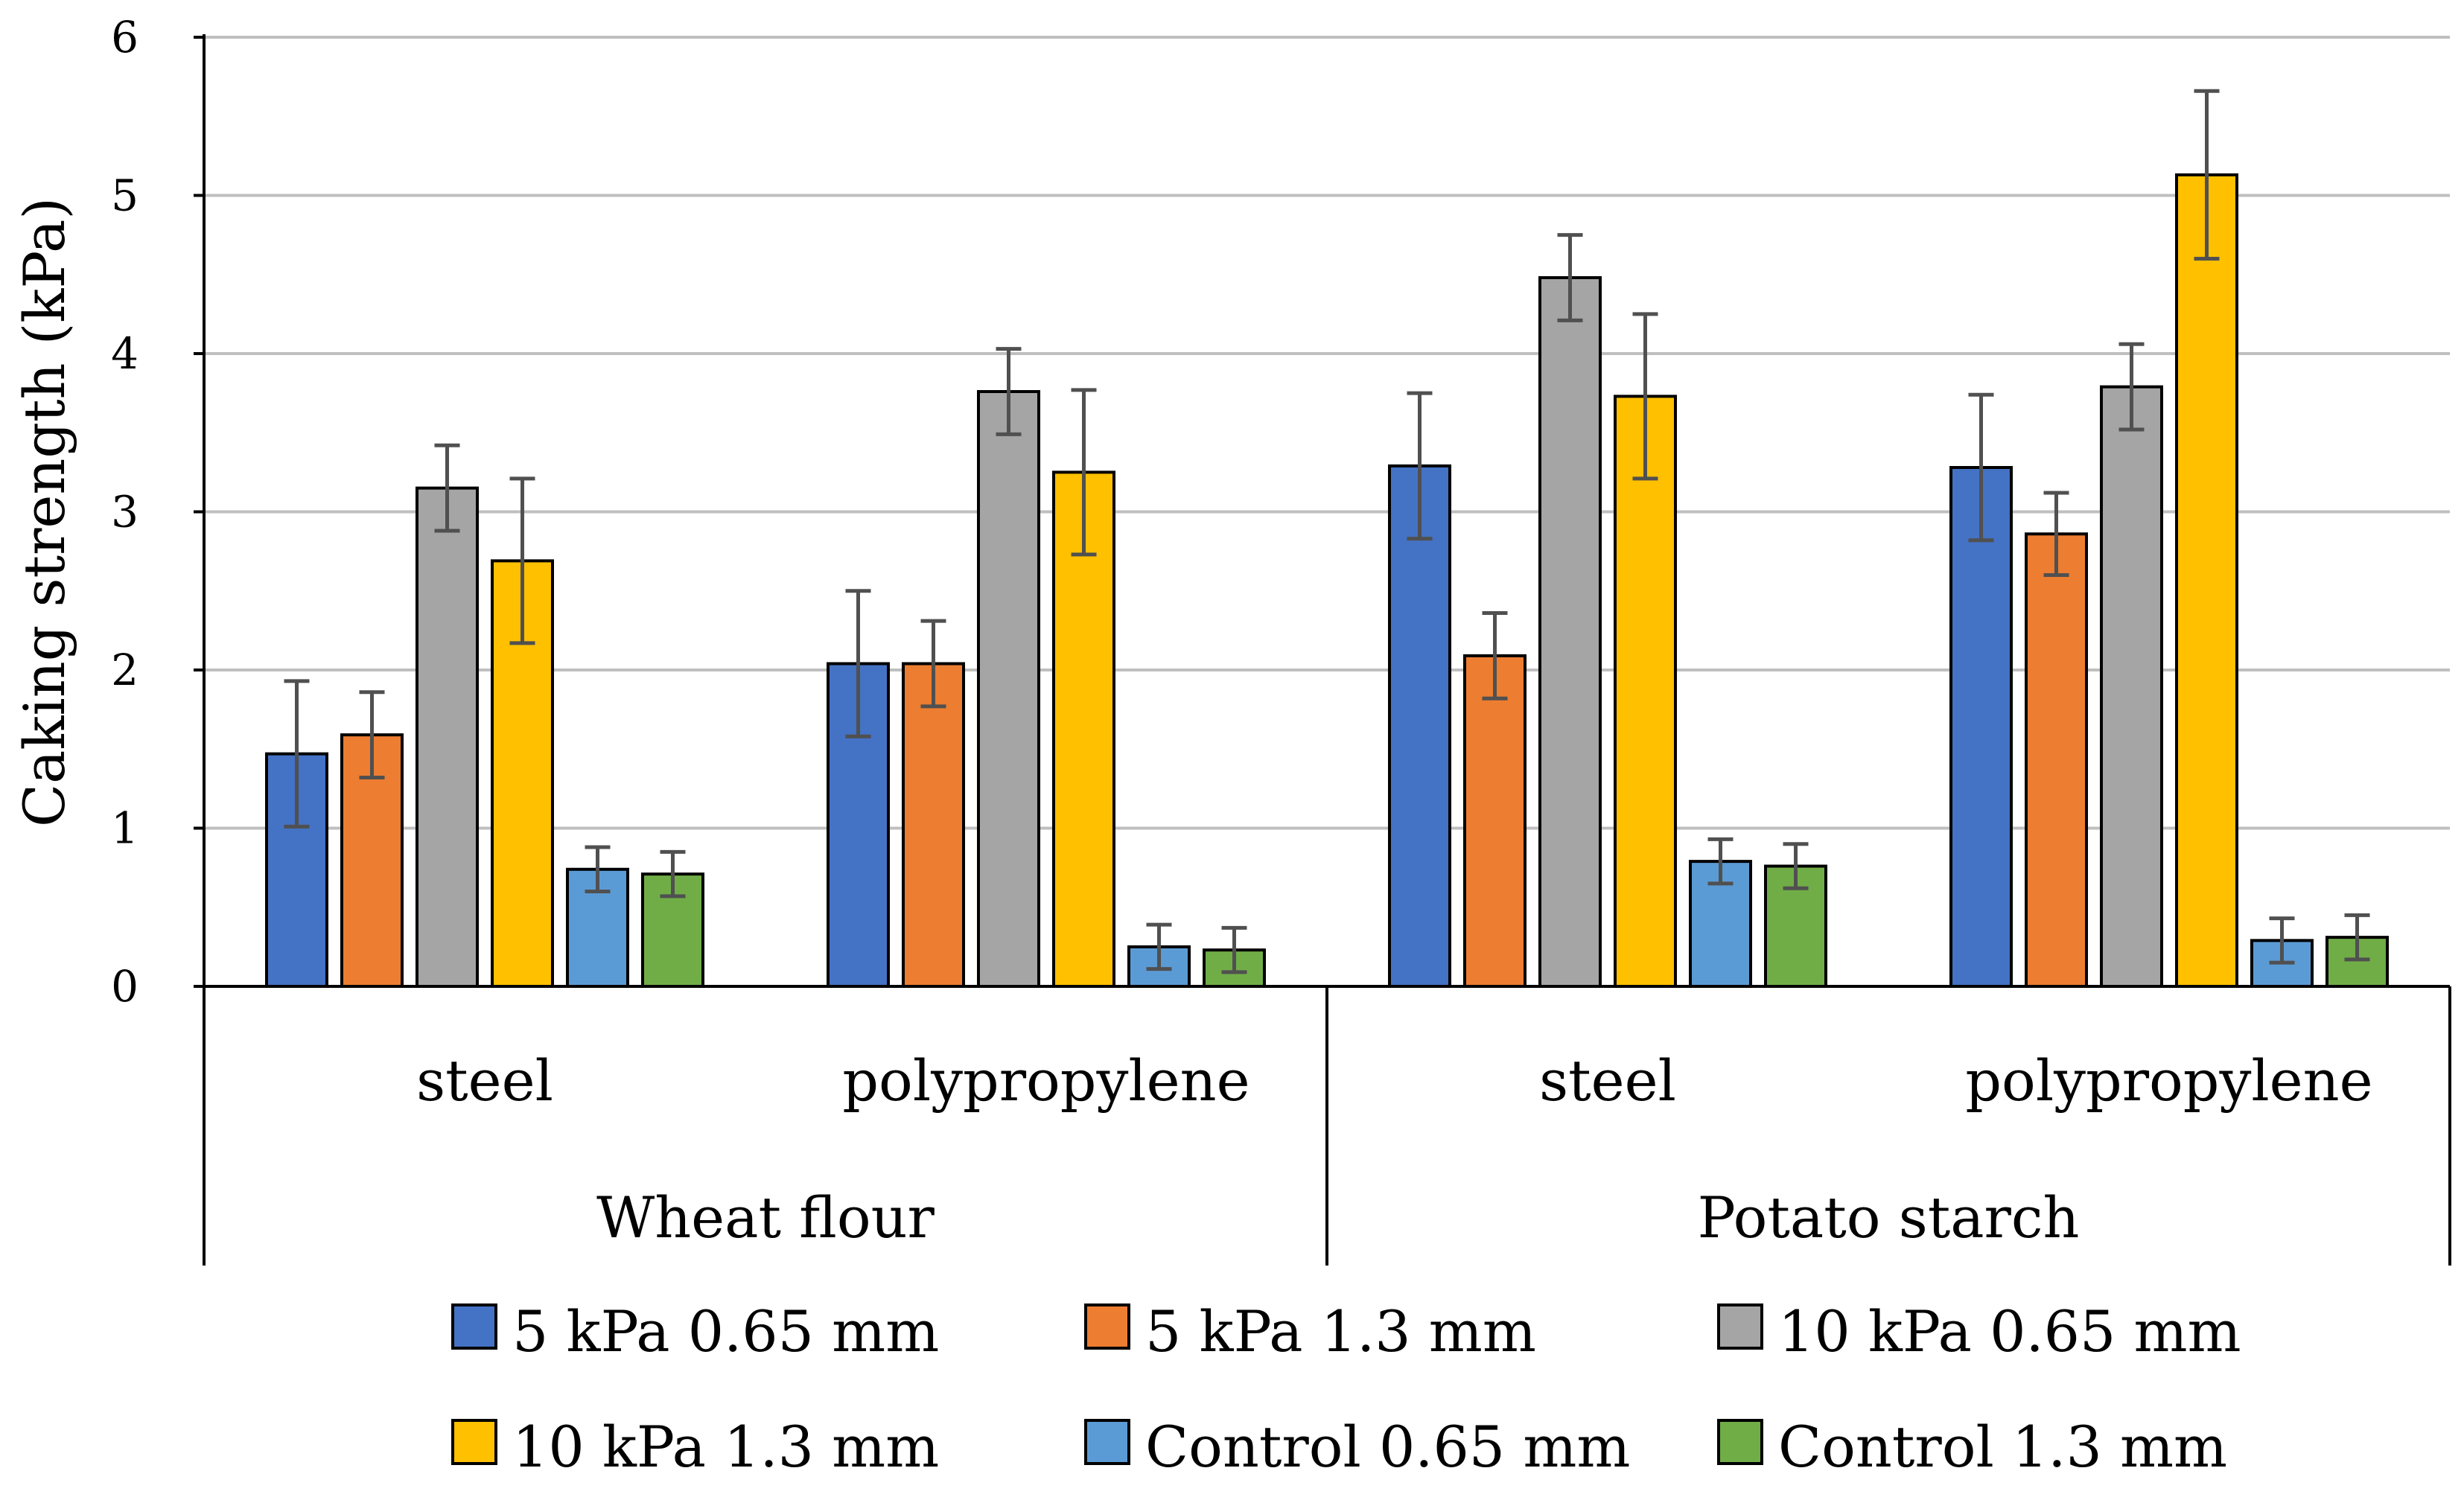 Image resolution: width=2464 pixels, height=1503 pixels. Describe the element at coordinates (44, 512) in the screenshot. I see `y-axis-title: Caking strength (kPa)` at that location.